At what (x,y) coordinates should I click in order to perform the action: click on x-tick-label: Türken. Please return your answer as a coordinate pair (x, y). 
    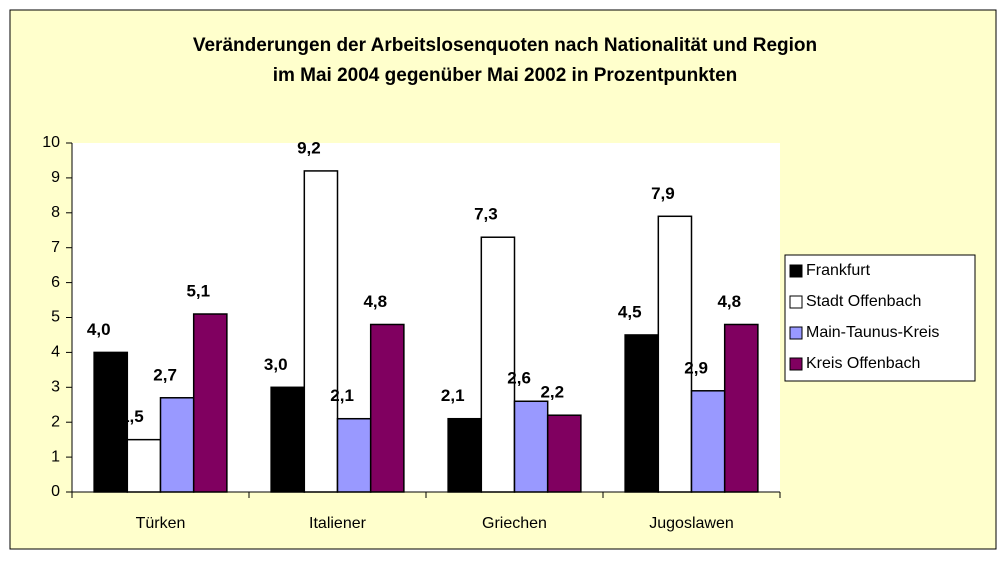
    Looking at the image, I should click on (161, 523).